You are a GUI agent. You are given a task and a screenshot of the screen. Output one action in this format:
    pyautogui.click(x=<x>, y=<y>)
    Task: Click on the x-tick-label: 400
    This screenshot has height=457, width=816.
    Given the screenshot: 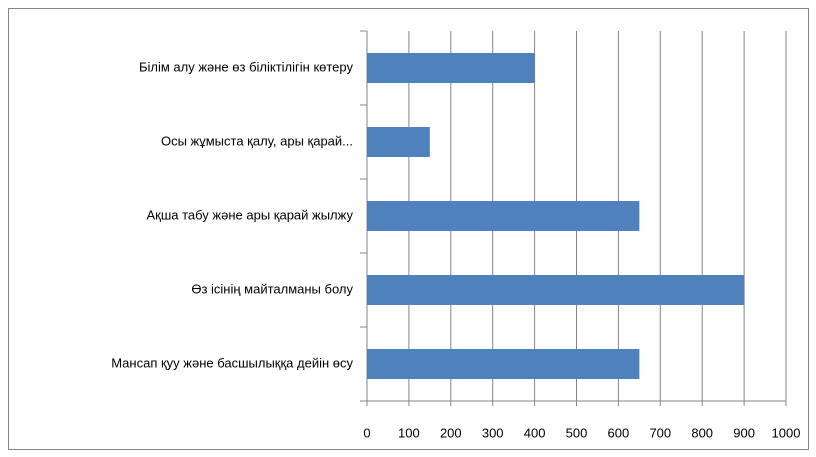 What is the action you would take?
    pyautogui.click(x=535, y=432)
    